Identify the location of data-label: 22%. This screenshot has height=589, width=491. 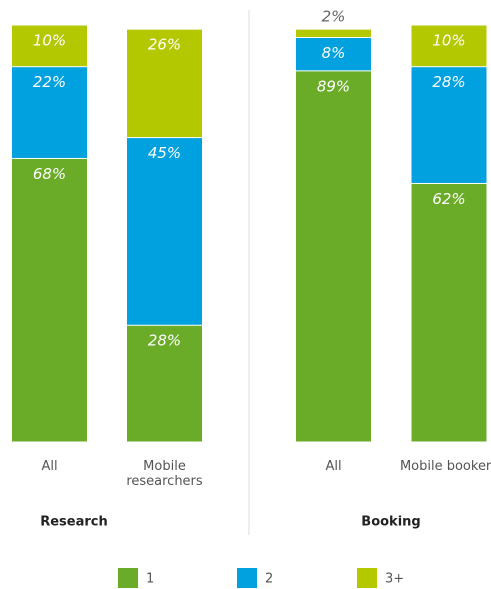
(49, 82).